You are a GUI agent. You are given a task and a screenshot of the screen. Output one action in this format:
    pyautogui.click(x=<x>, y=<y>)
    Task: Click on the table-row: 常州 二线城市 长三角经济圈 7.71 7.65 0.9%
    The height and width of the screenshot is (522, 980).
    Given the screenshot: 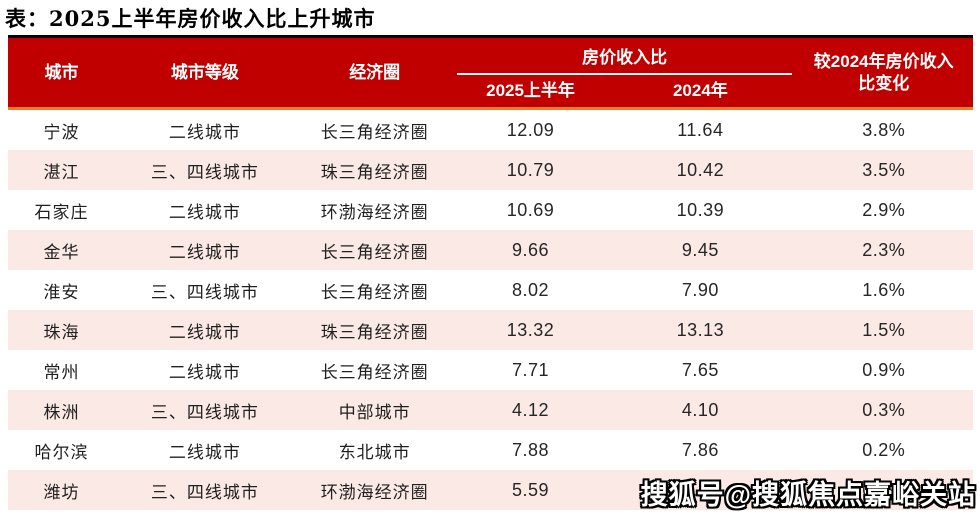 What is the action you would take?
    pyautogui.click(x=490, y=370)
    